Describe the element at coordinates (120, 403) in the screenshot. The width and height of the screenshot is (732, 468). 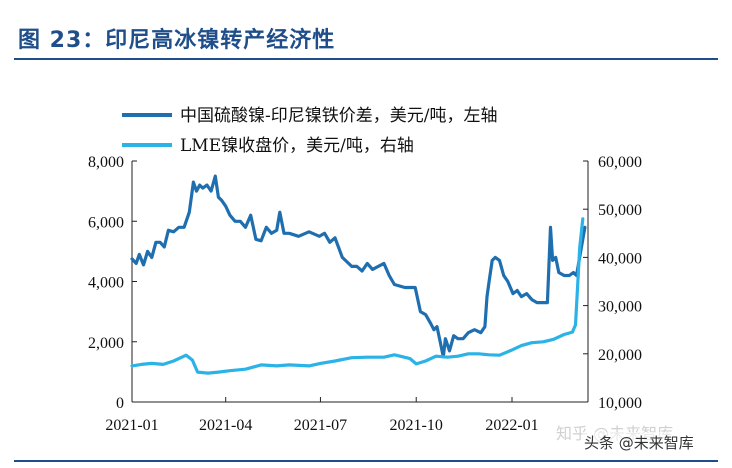
I see `left-tick-label: 0` at that location.